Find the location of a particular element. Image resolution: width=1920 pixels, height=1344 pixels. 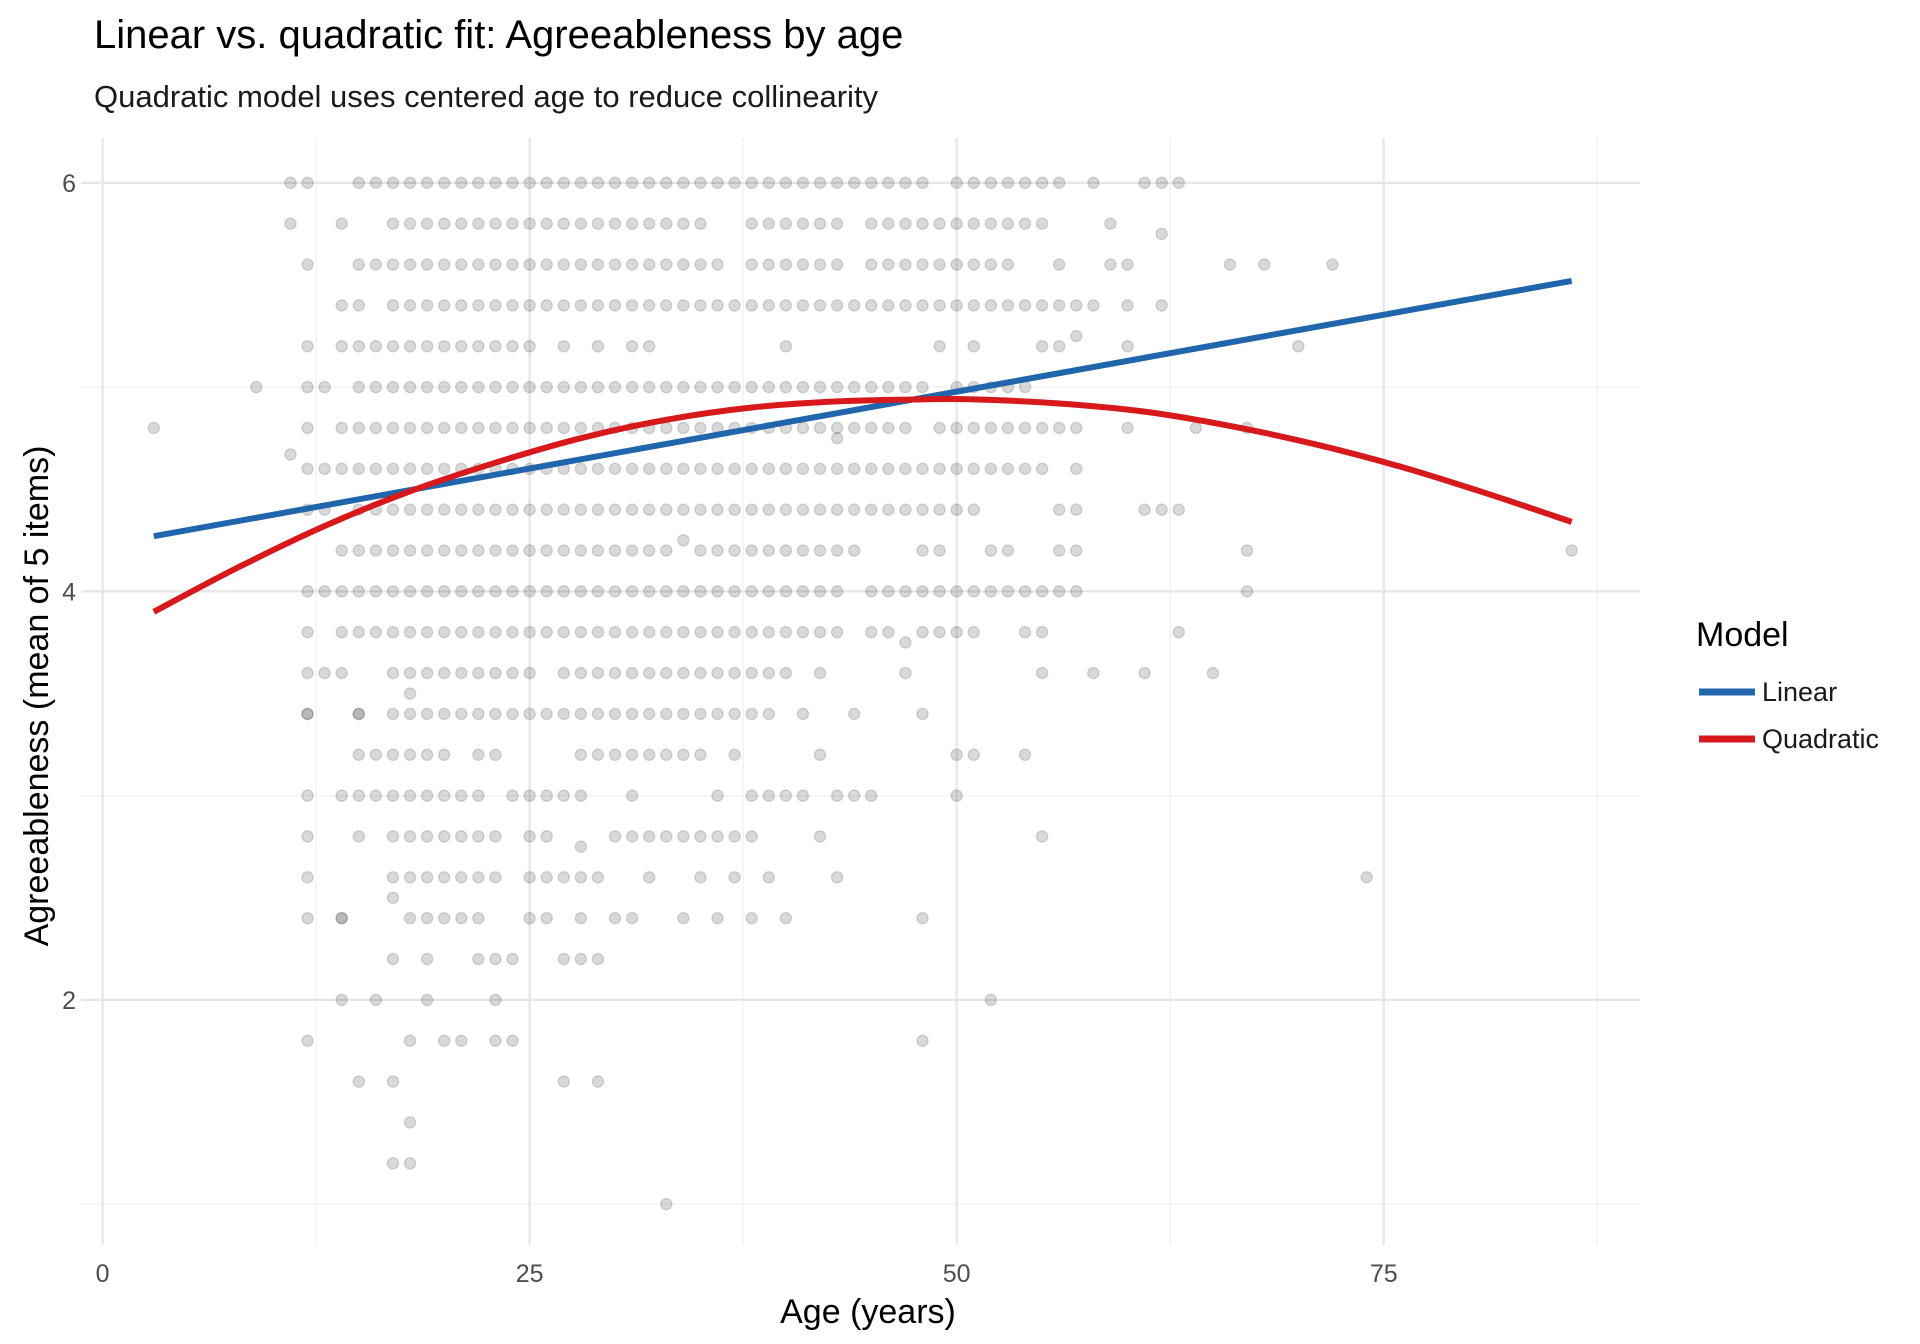

y-tick-label: 2 is located at coordinates (69, 1001).